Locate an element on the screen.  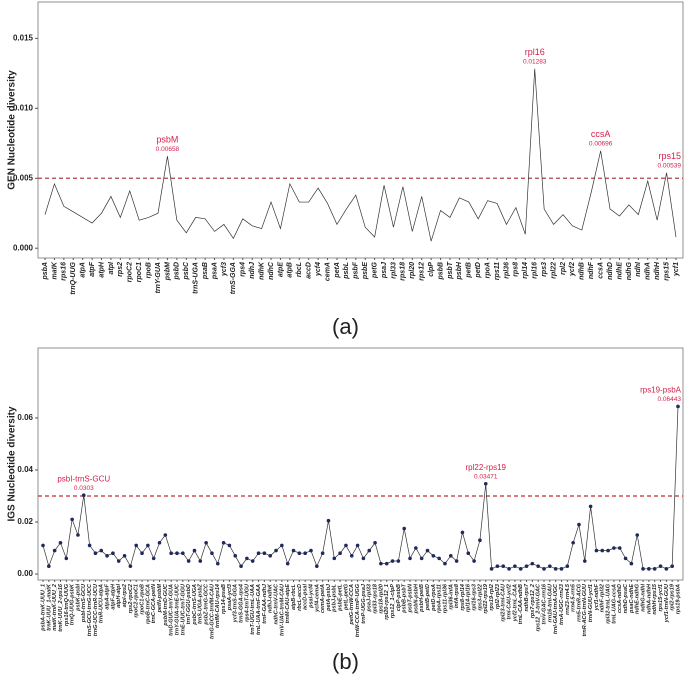
x-tick-label: rps3-rpl22 is located at coordinates (480, 597).